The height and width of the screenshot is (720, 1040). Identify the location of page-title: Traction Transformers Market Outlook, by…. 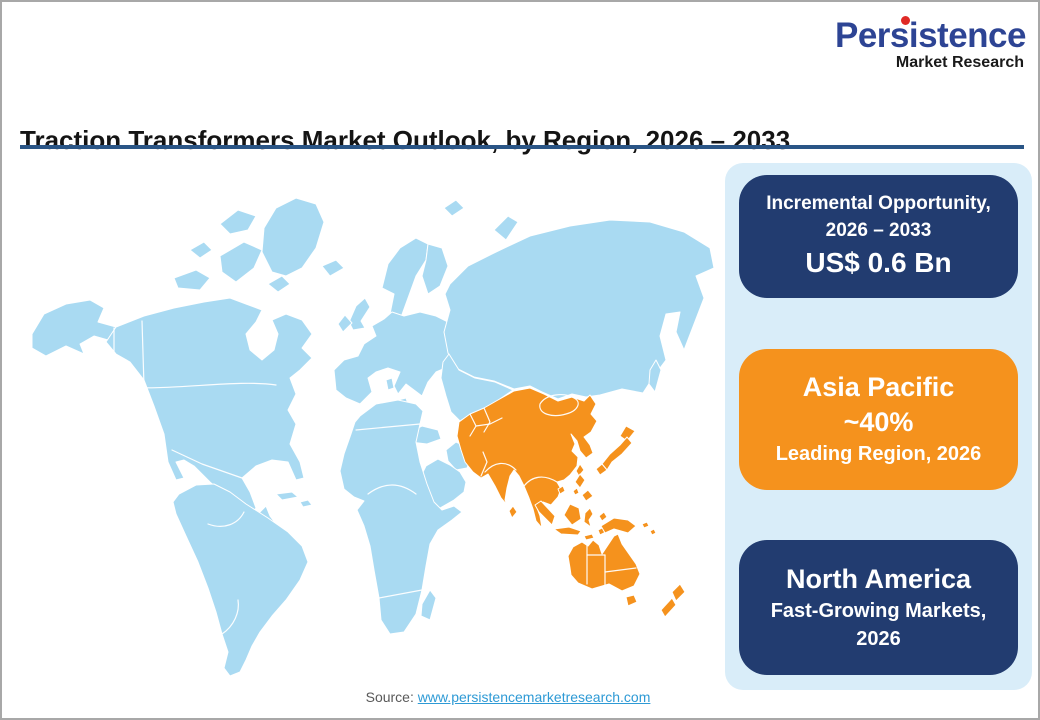
(405, 140).